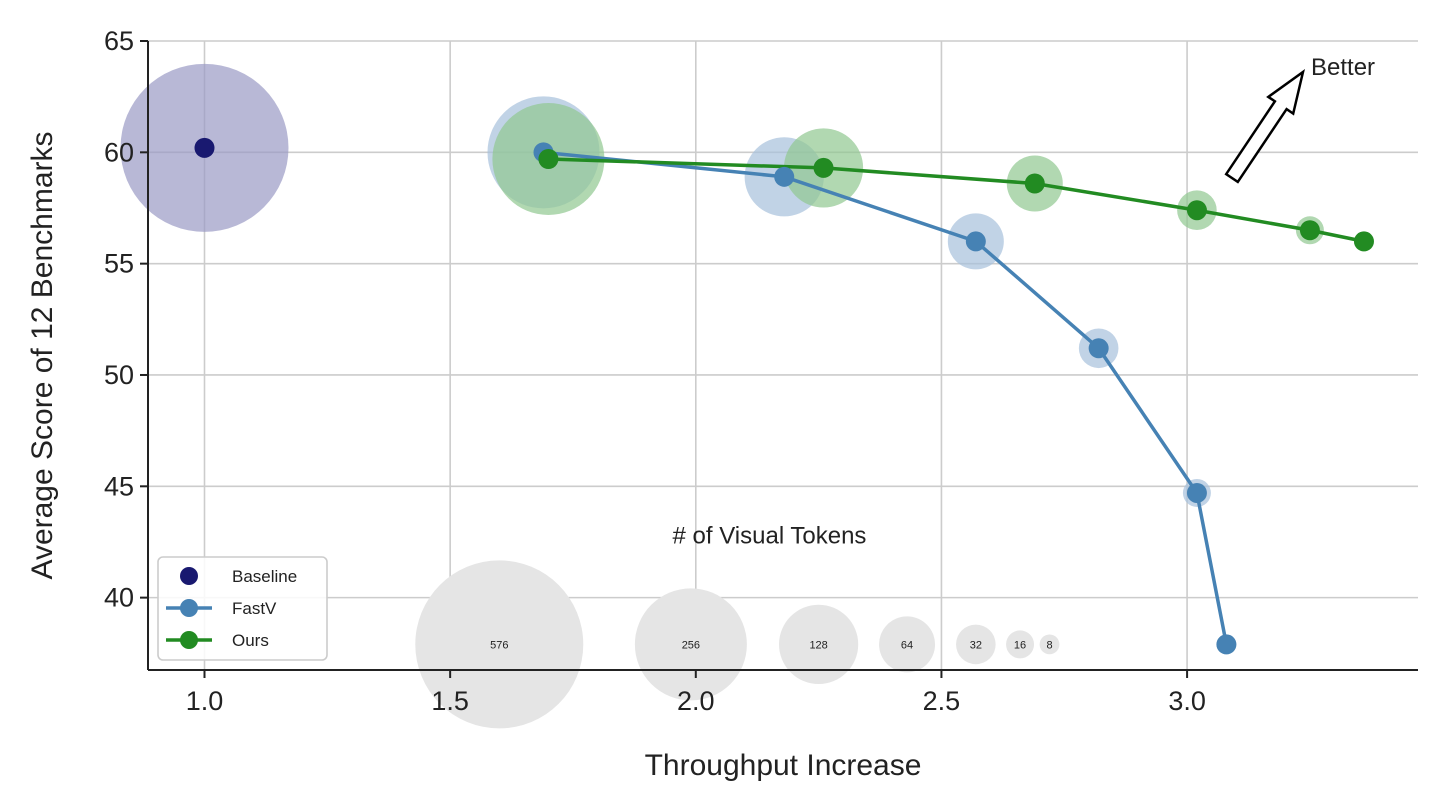 Image resolution: width=1445 pixels, height=811 pixels. I want to click on size-legend: # of Visual Tokens 576 256 128 64 32 16 8, so click(737, 625).